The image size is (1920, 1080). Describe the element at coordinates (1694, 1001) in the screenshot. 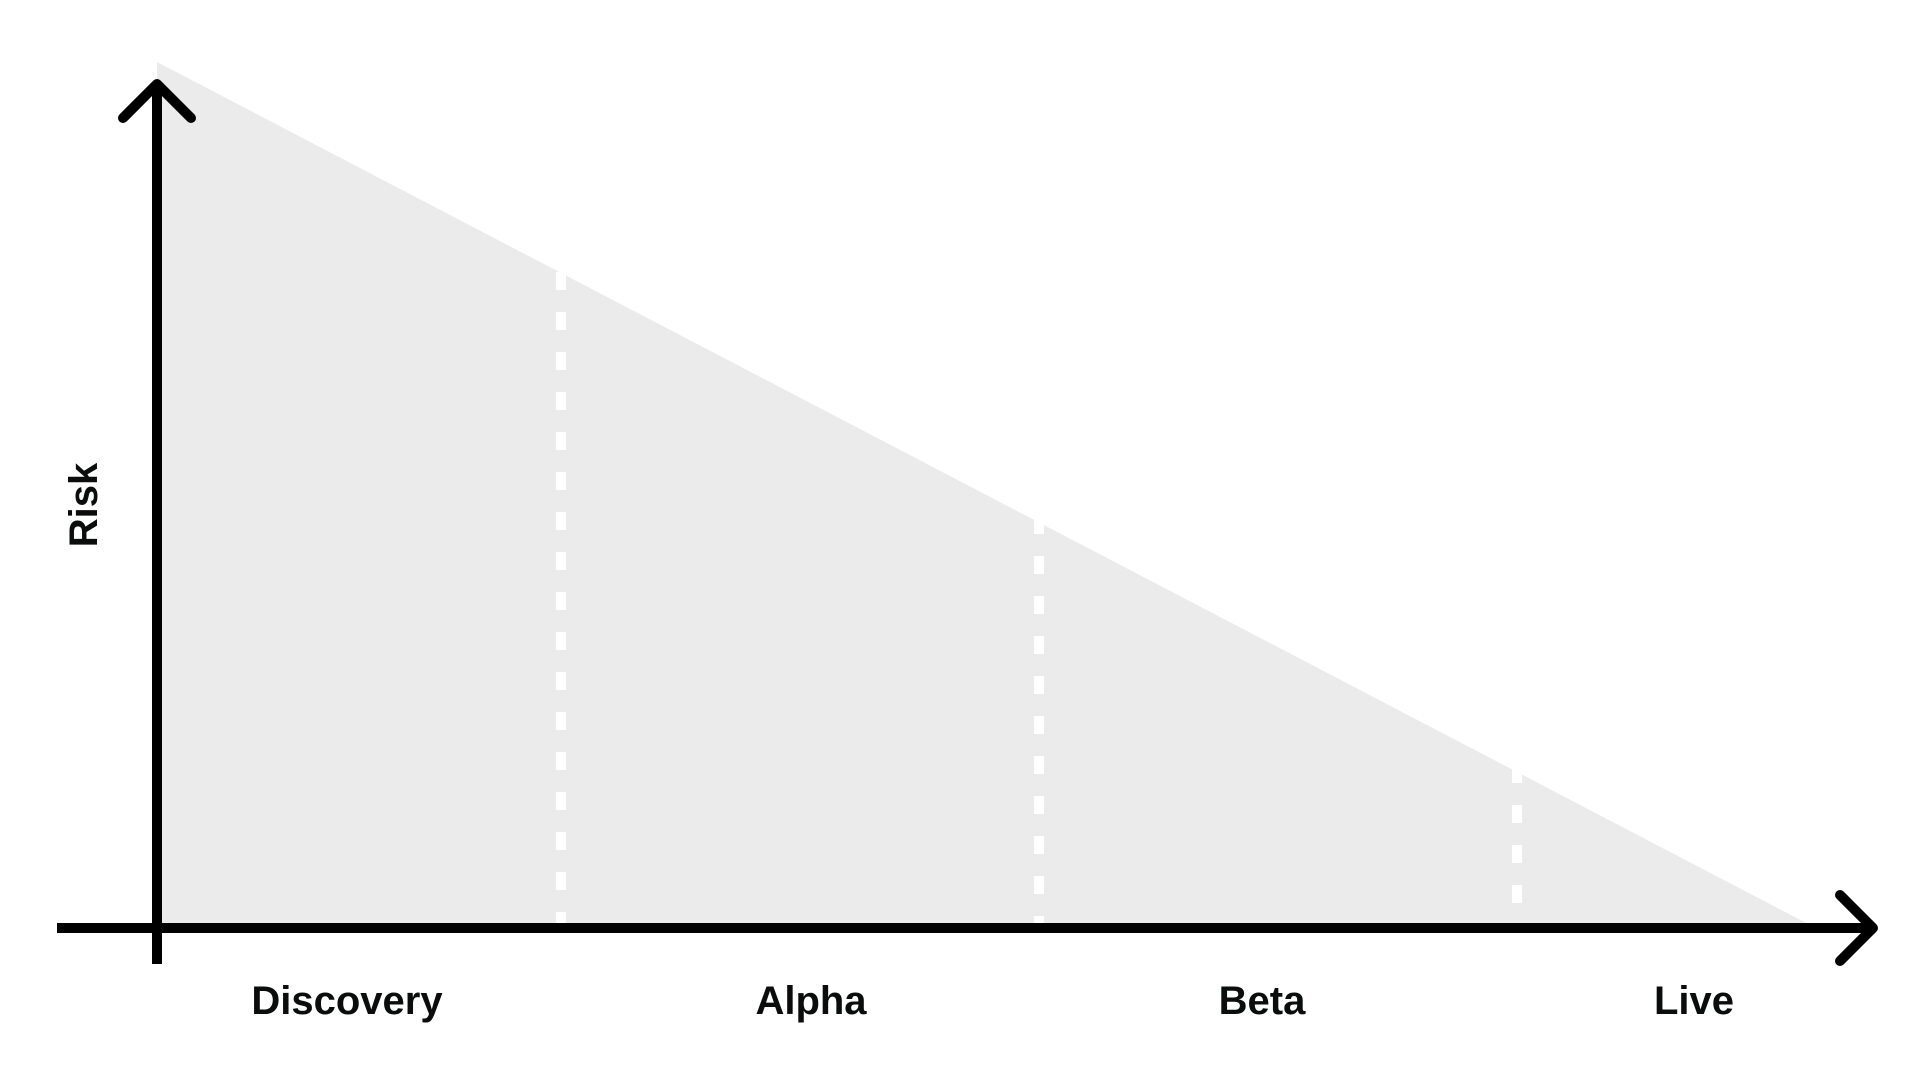

I see `phase-label-live: Live` at that location.